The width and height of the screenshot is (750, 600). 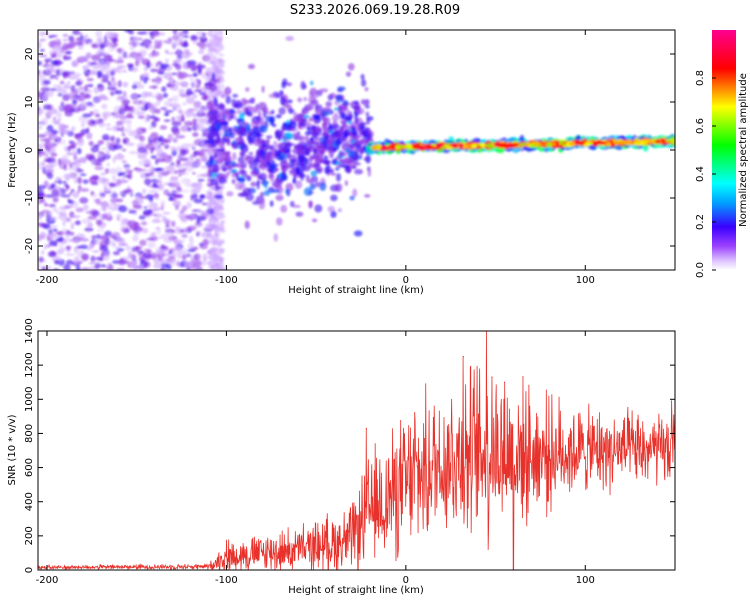 What do you see at coordinates (29, 467) in the screenshot?
I see `y-tick-label: 600` at bounding box center [29, 467].